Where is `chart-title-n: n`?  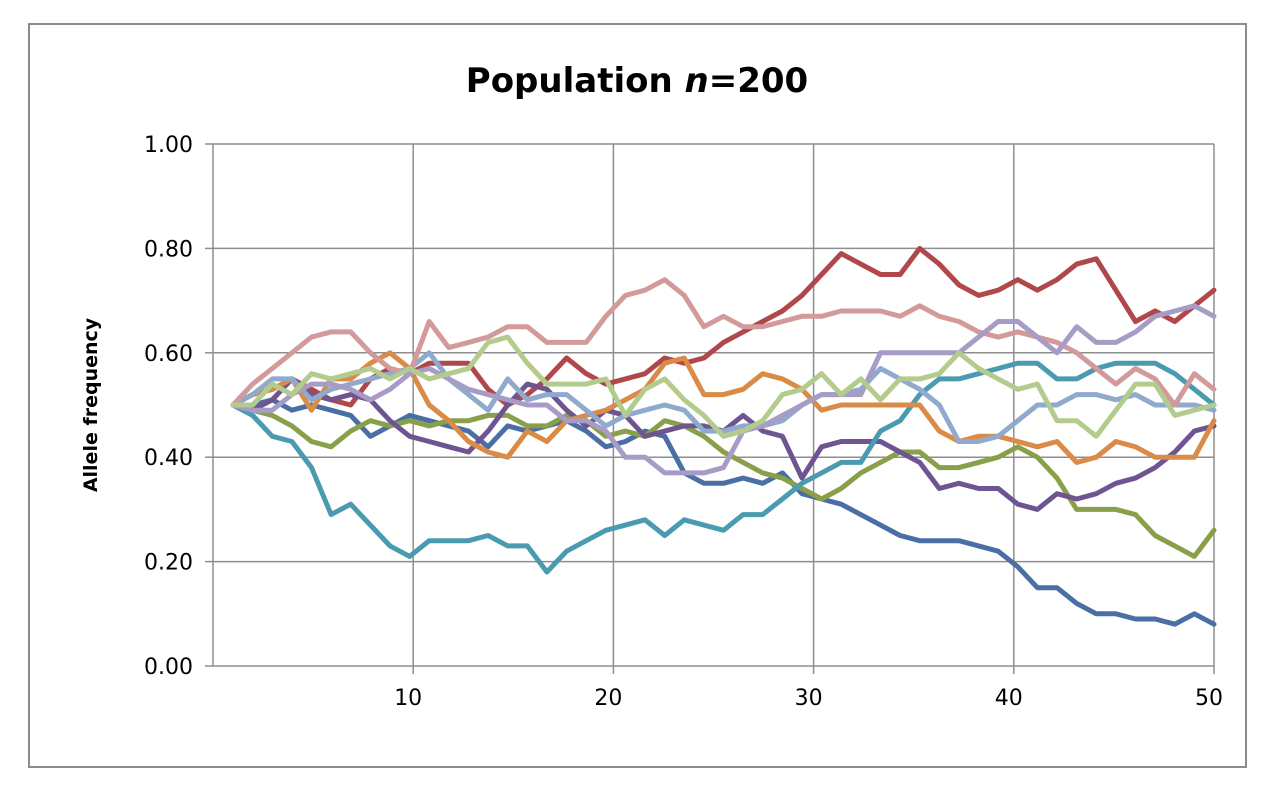
chart-title-n: n is located at coordinates (697, 81).